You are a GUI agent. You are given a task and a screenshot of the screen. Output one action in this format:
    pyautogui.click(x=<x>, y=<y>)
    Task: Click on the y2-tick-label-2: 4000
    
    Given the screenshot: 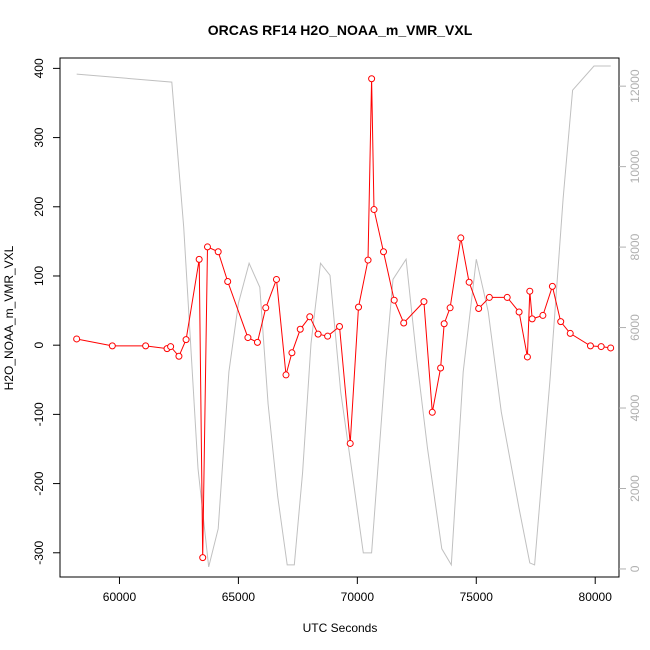 What is the action you would take?
    pyautogui.click(x=635, y=407)
    